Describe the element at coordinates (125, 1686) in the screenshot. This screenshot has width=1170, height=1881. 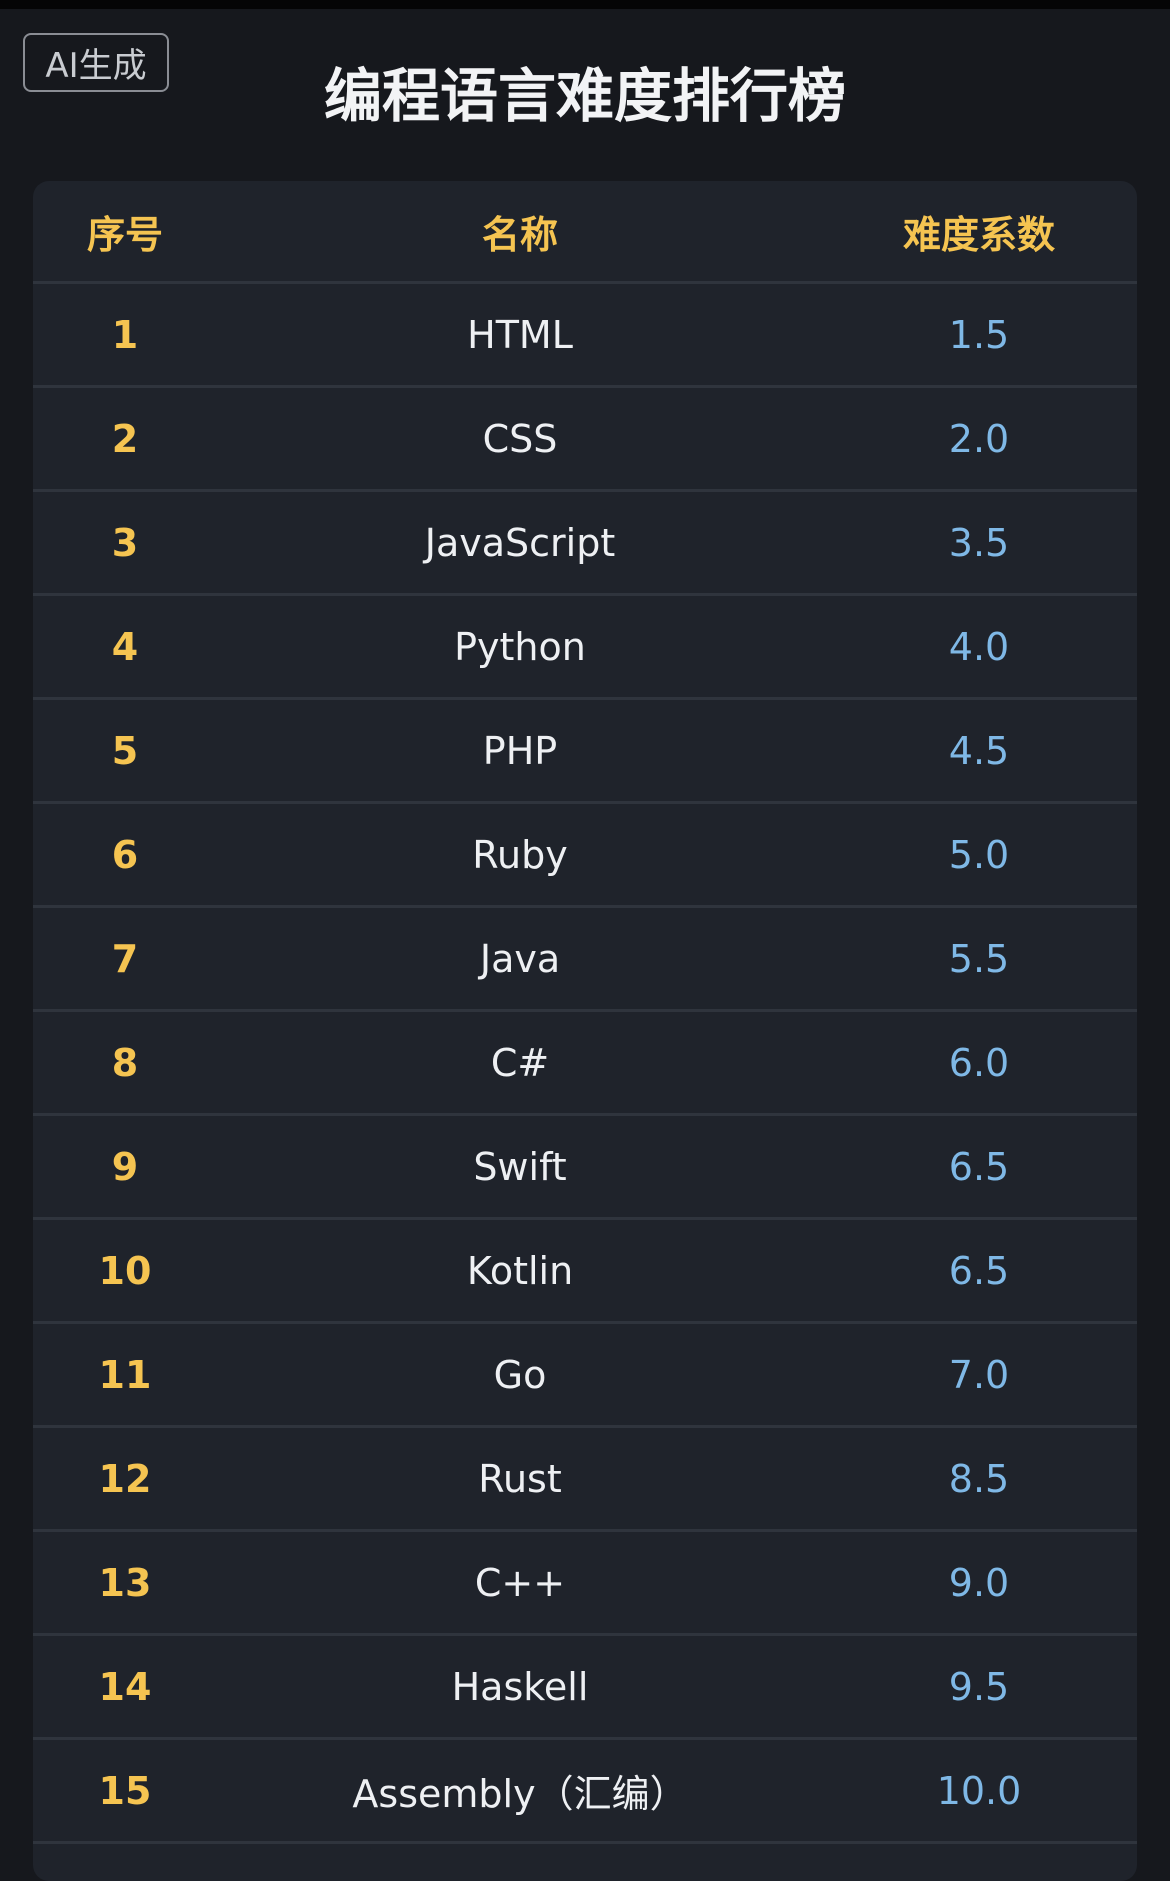
I see `rank-cell: 14` at that location.